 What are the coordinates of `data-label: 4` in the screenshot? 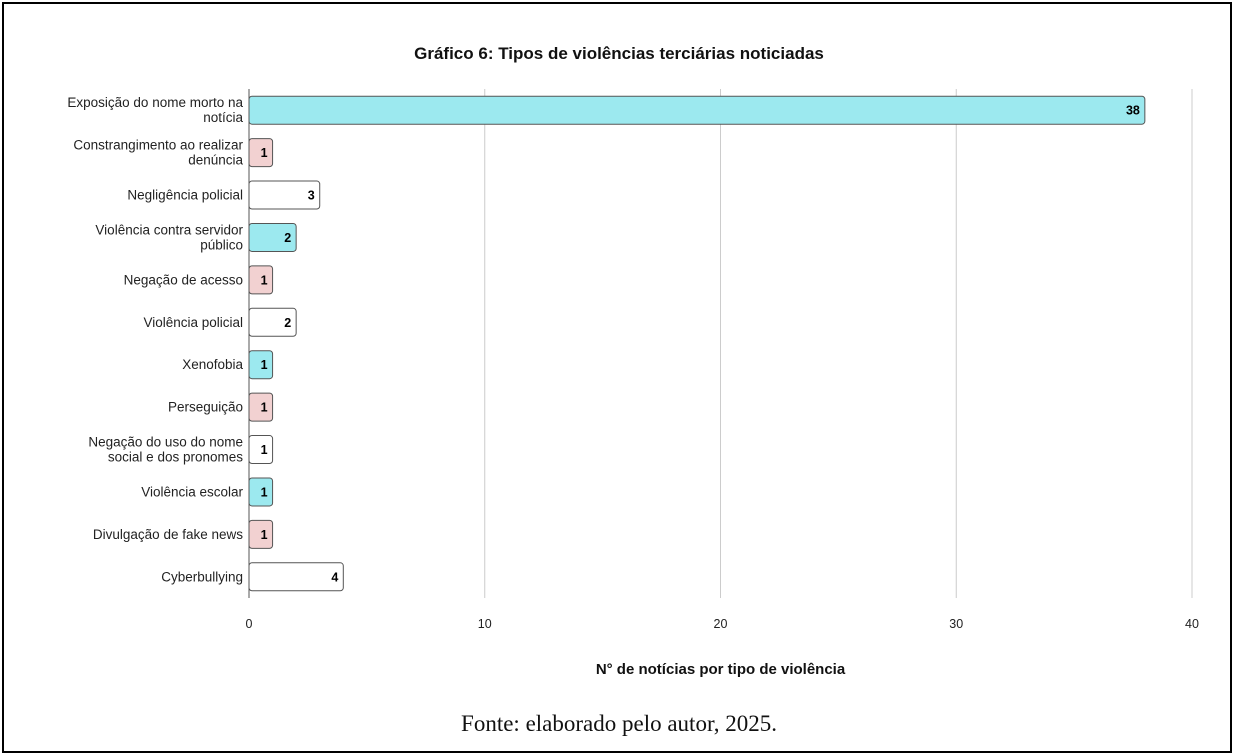 It's located at (334, 577).